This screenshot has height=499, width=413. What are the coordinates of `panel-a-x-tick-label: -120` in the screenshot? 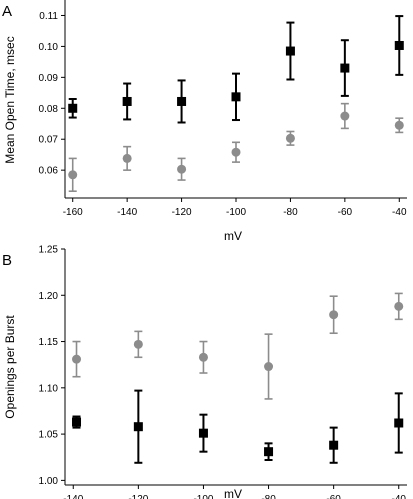 It's located at (182, 212).